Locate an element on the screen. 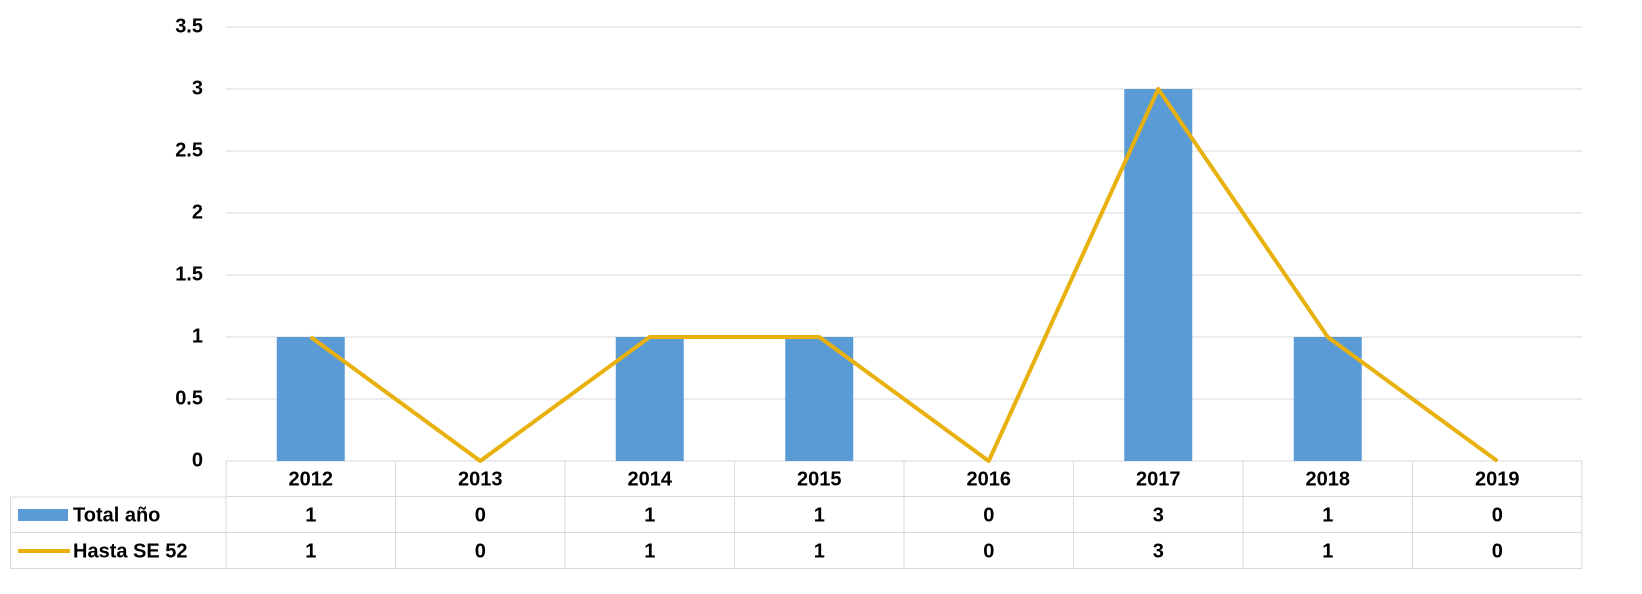  y-tick-label: 2.5 is located at coordinates (189, 150).